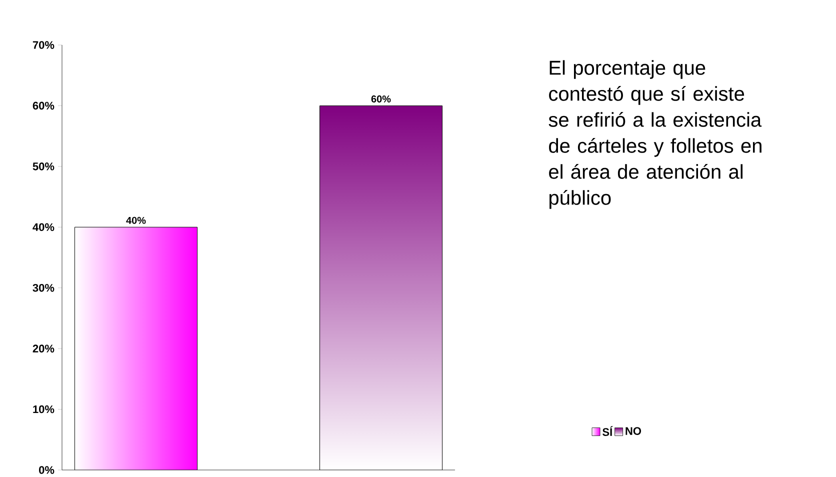 This screenshot has height=477, width=836. Describe the element at coordinates (655, 134) in the screenshot. I see `text: El porcentaje que contestó que sí existe se refirió a la existencia de cárteles y folletos en el área de atención al público` at that location.